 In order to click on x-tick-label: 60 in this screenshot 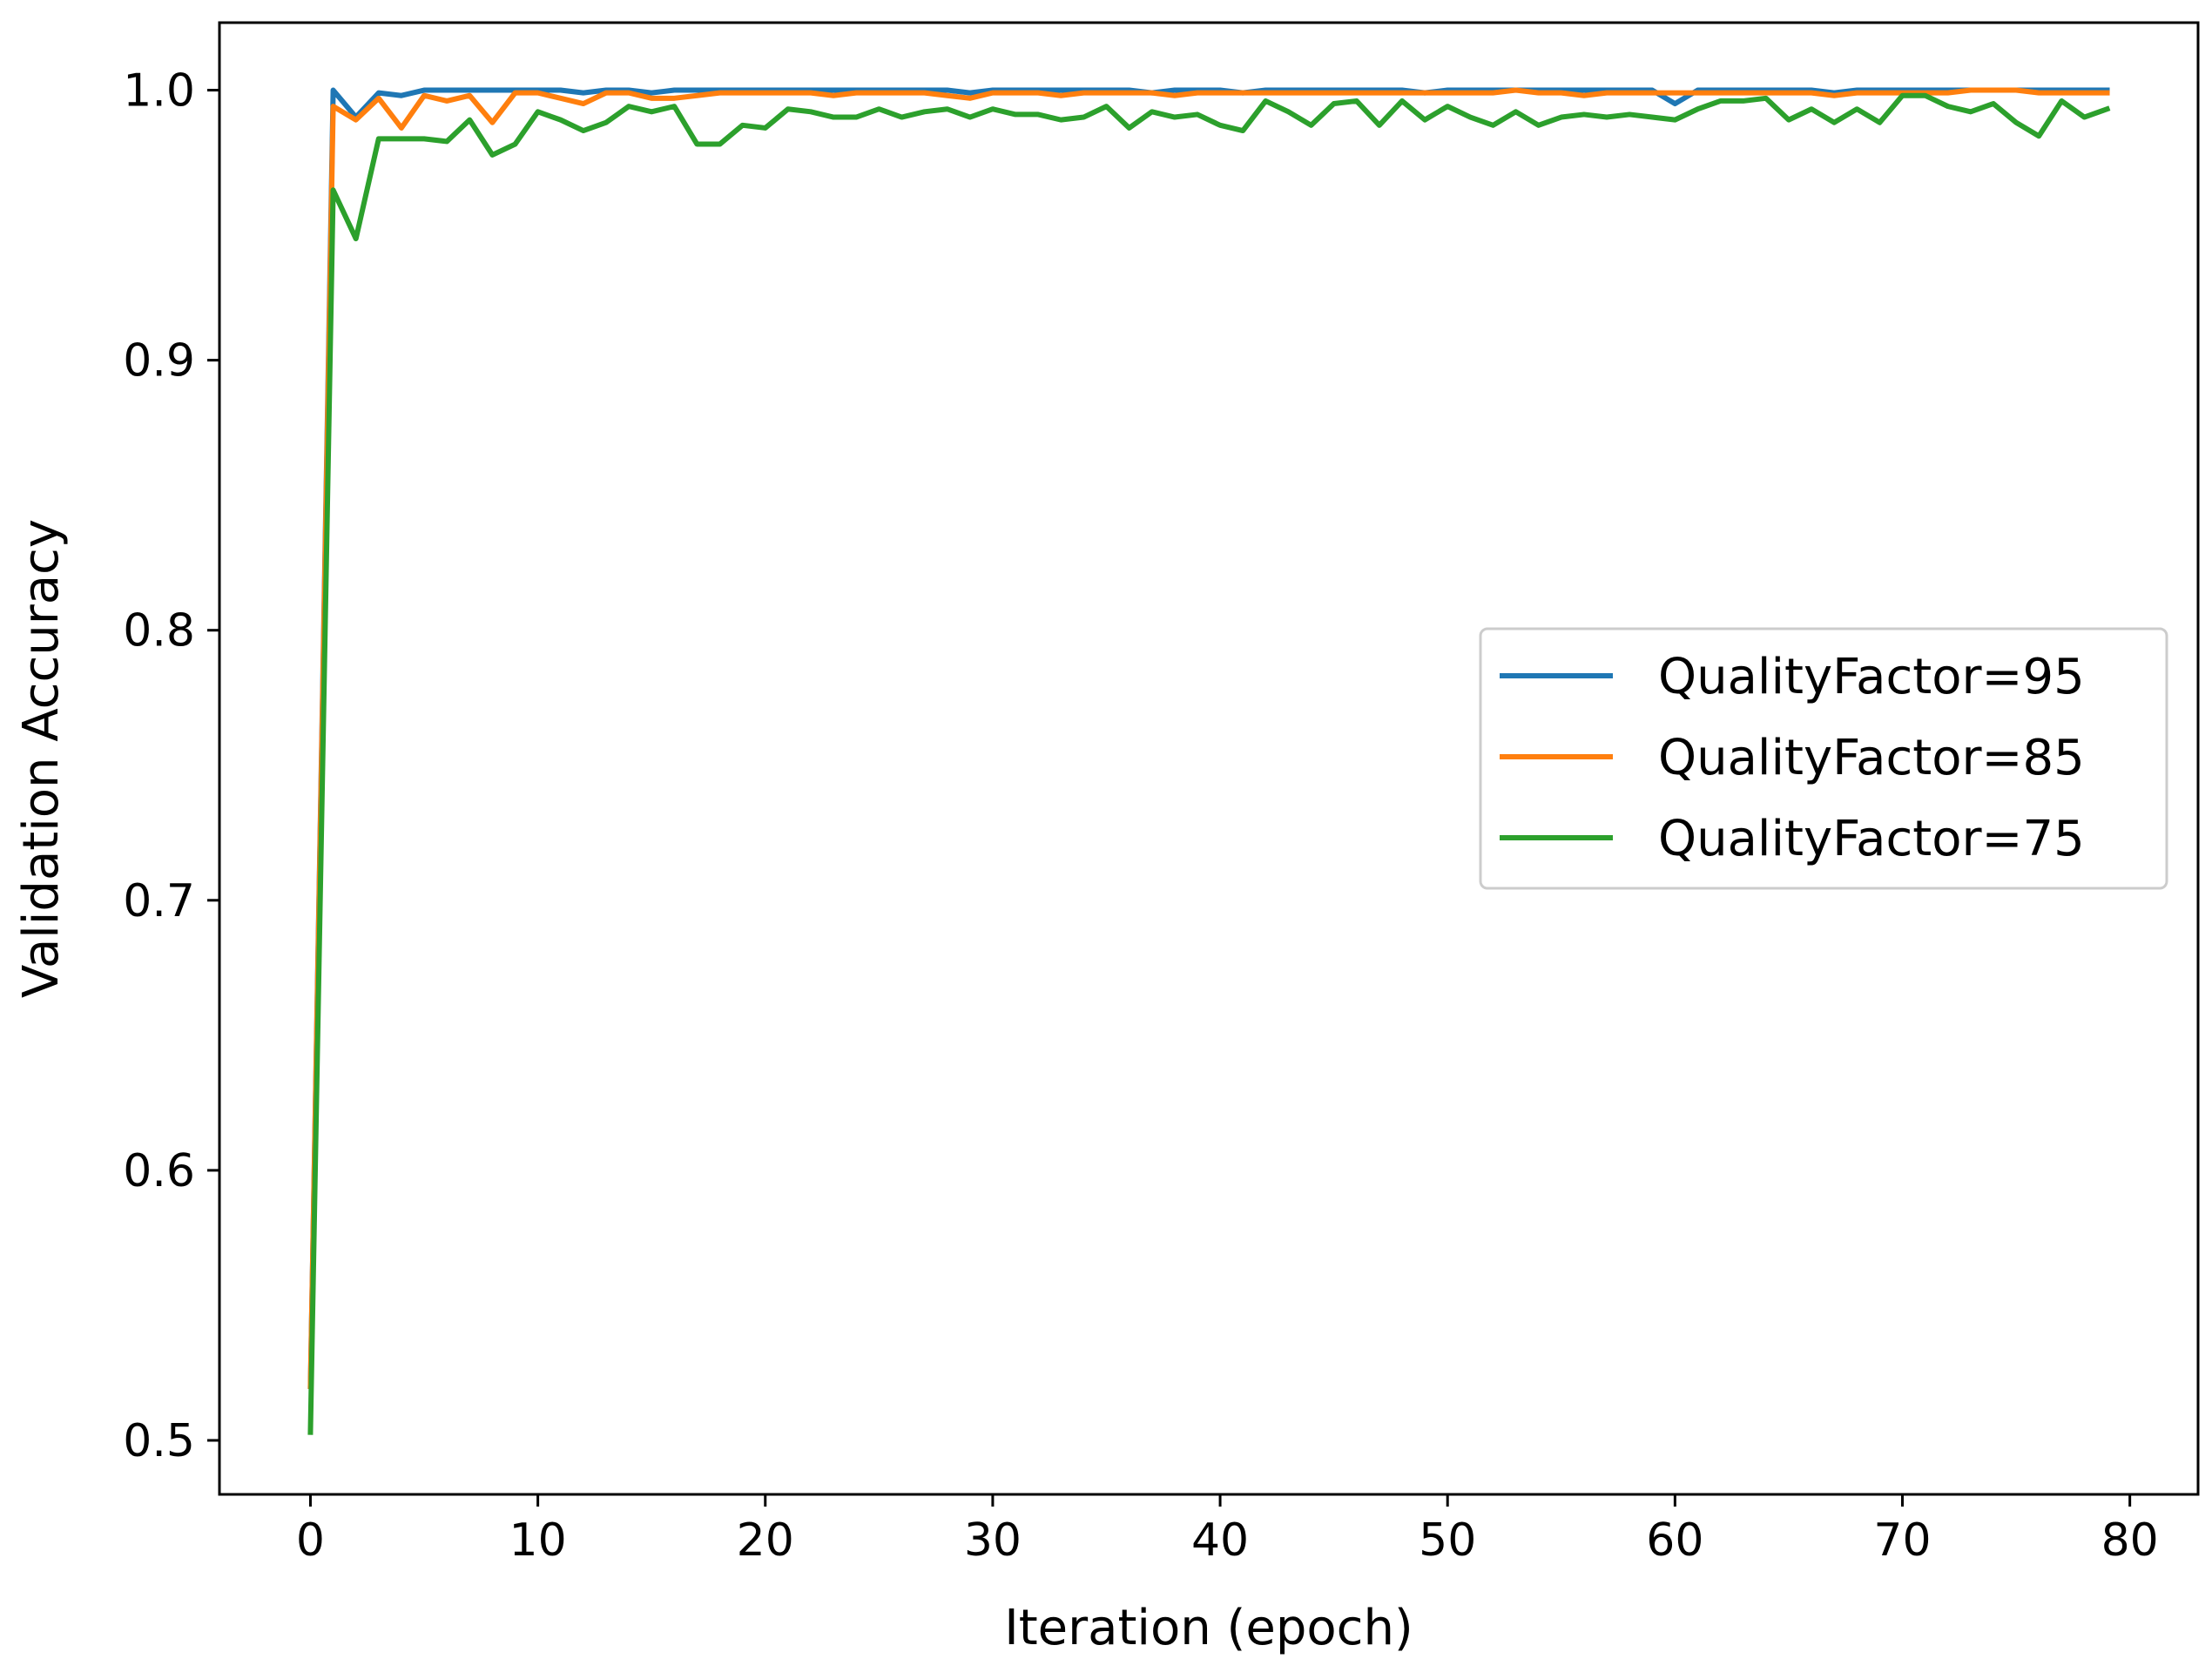, I will do `click(1675, 1540)`.